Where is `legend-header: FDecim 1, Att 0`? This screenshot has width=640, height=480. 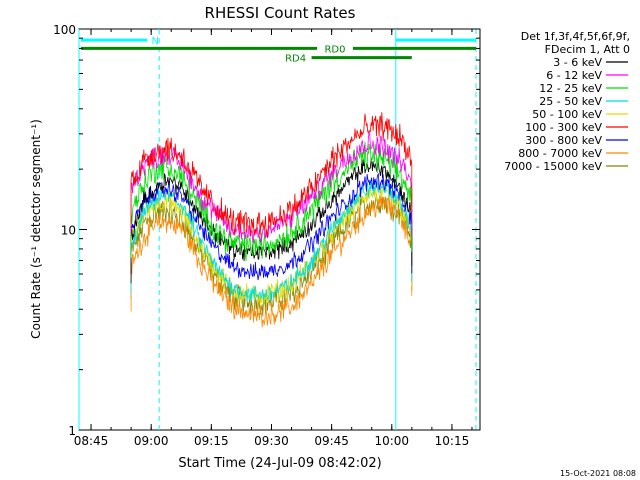 legend-header: FDecim 1, Att 0 is located at coordinates (587, 49).